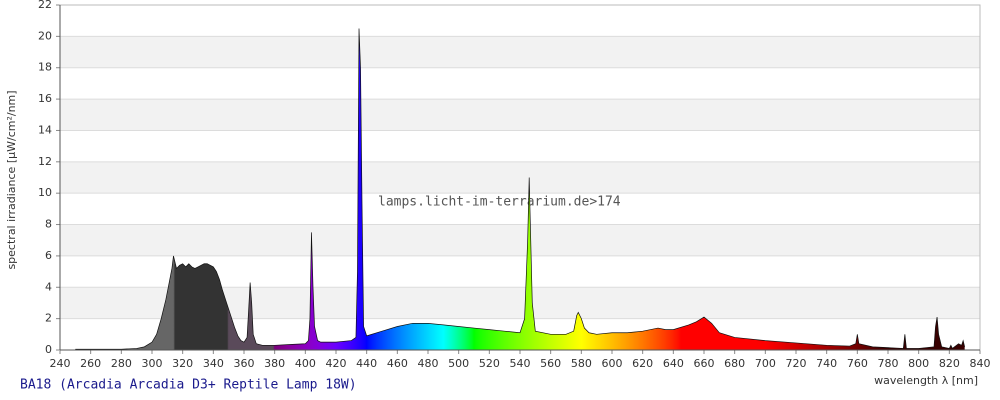  What do you see at coordinates (11, 179) in the screenshot?
I see `y-axis-label: spectral irradiance [µW/cm²/nm]` at bounding box center [11, 179].